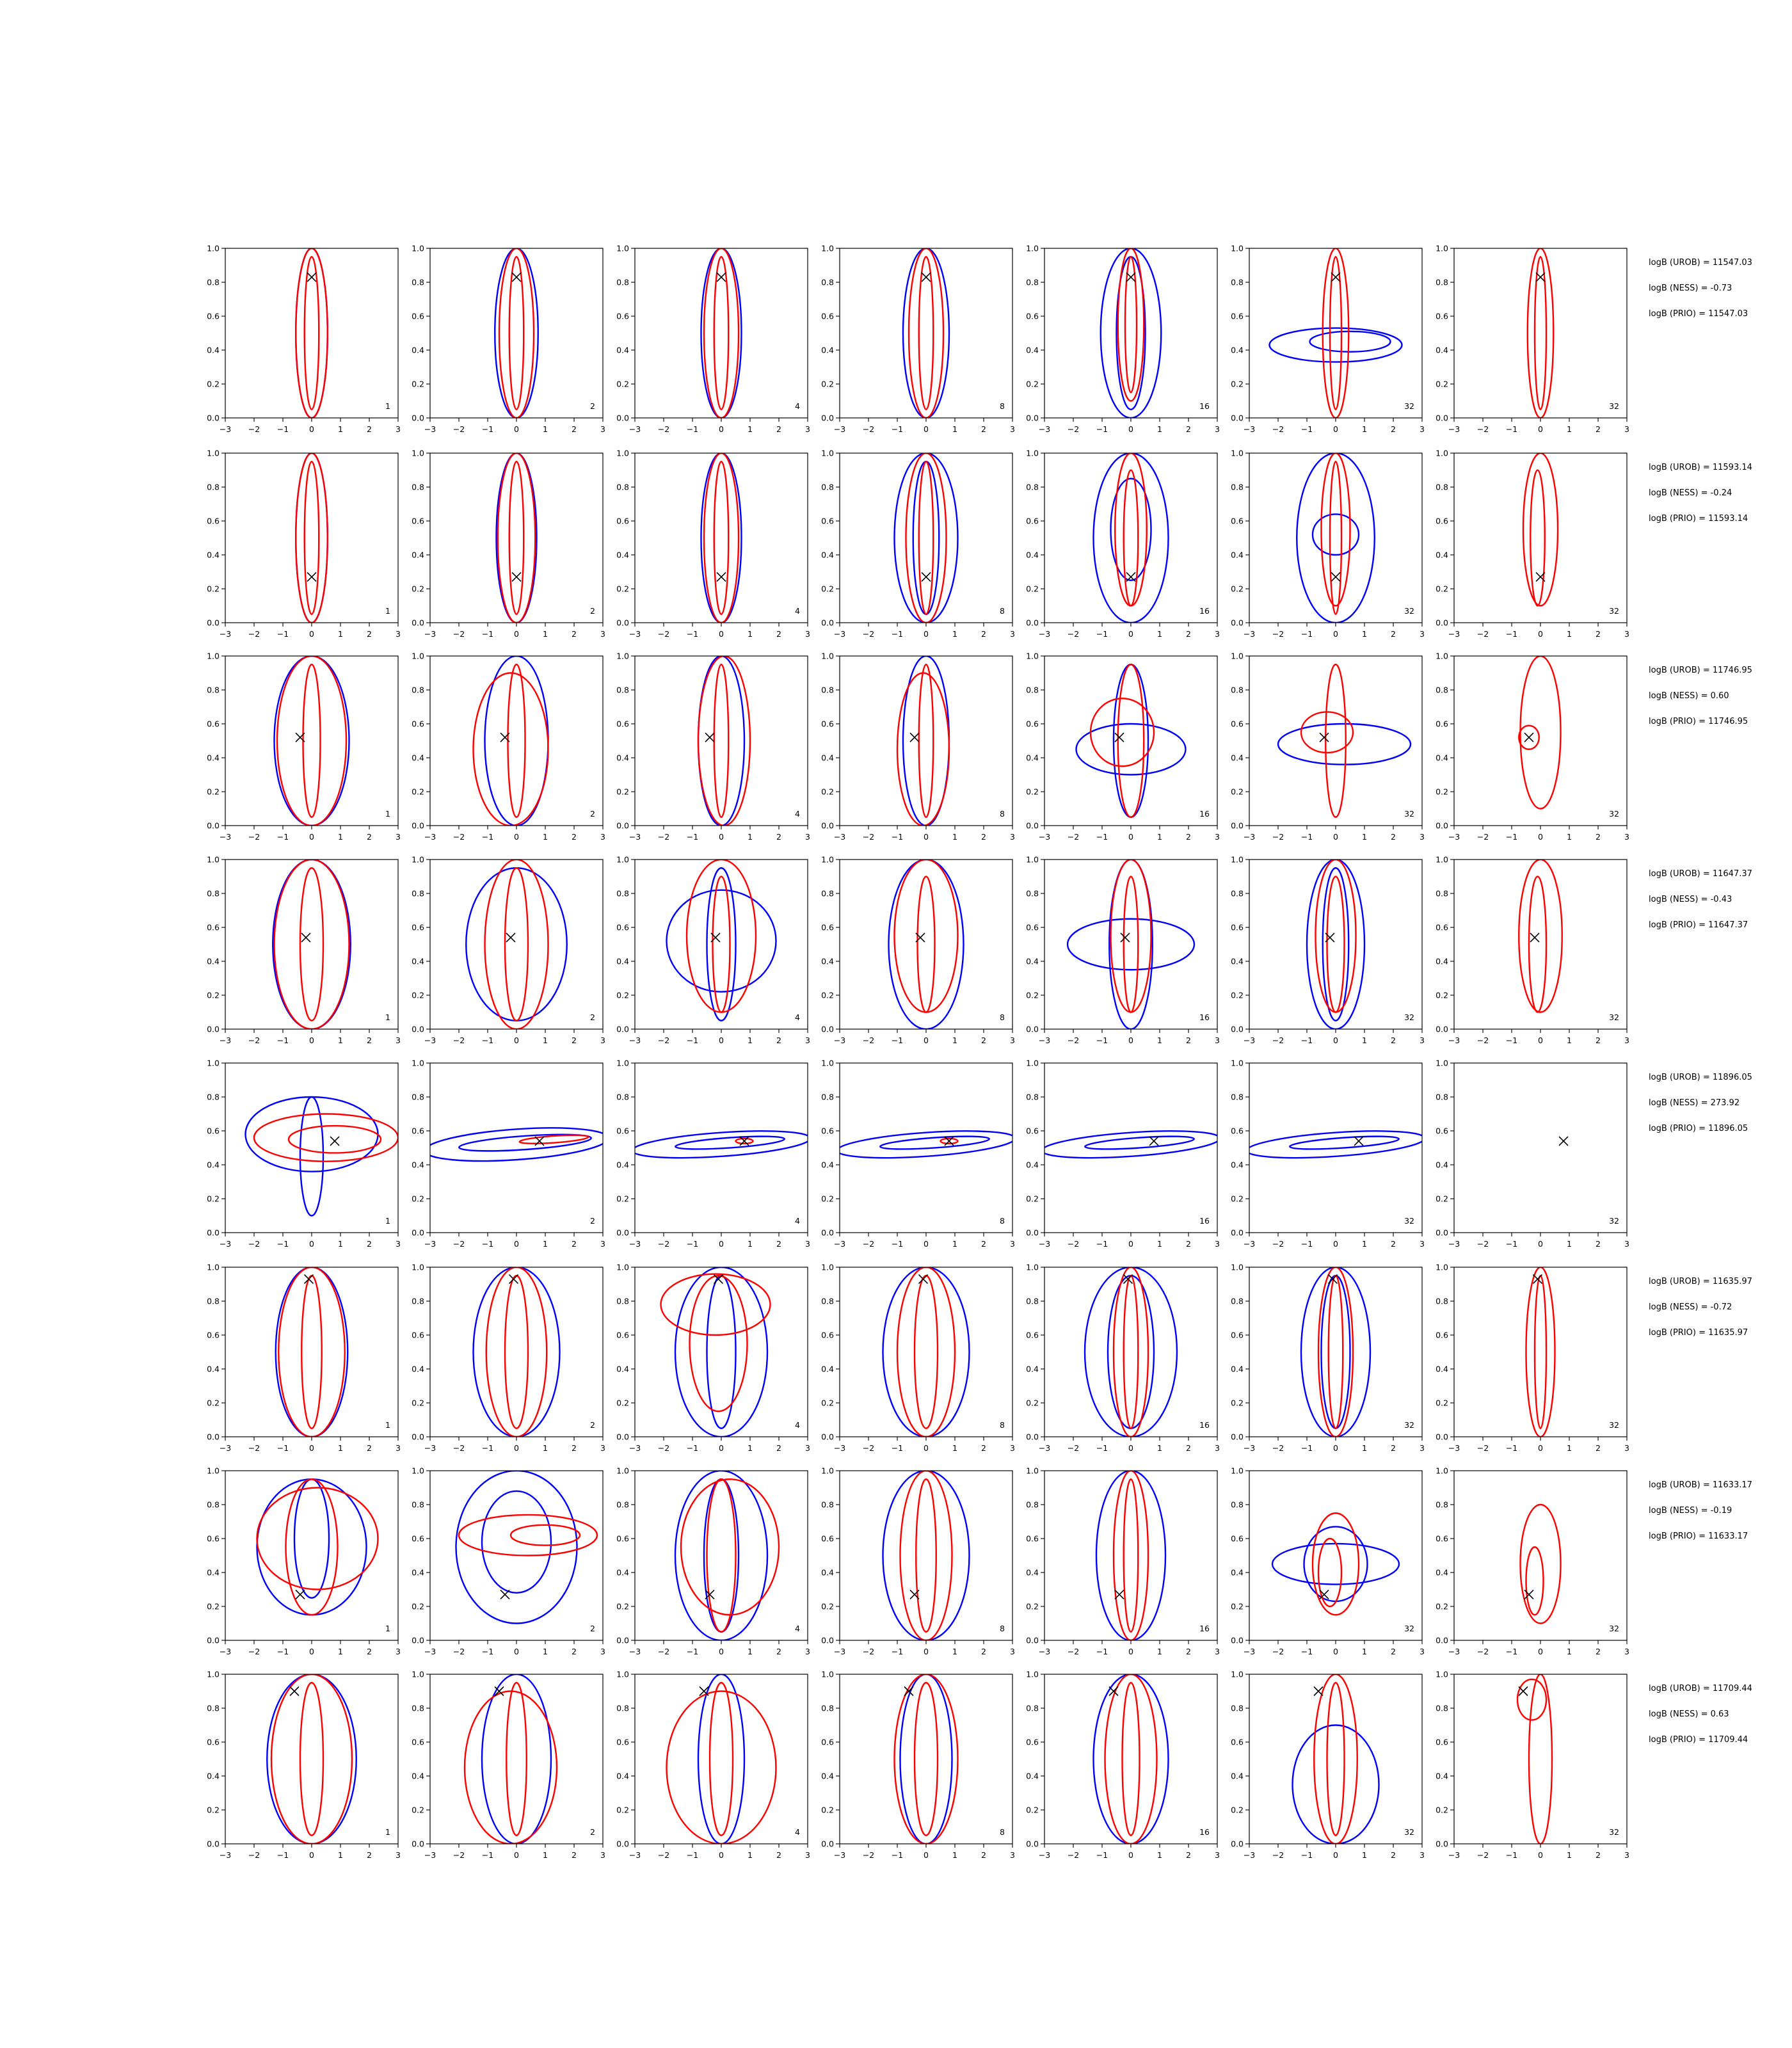  What do you see at coordinates (508, 1561) in the screenshot?
I see `panel-r7-c2: −3 −2 −1 0 1 2 3 0.0 0.2 0.4 0.6 0.8 1.0 2` at bounding box center [508, 1561].